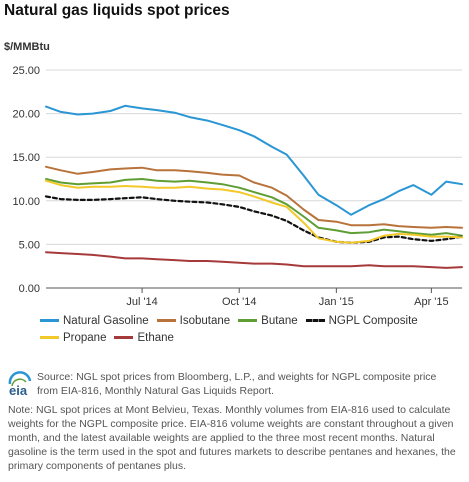 The image size is (469, 482). Describe the element at coordinates (279, 320) in the screenshot. I see `legend-label: Butane` at that location.